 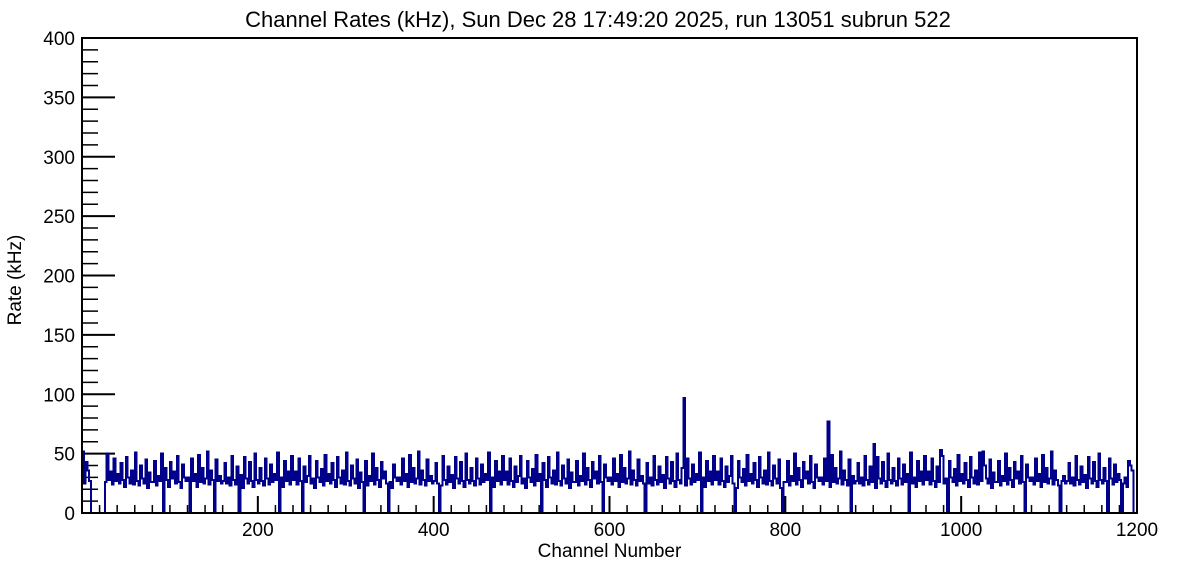 What do you see at coordinates (59, 277) in the screenshot?
I see `y-tick-label: 200` at bounding box center [59, 277].